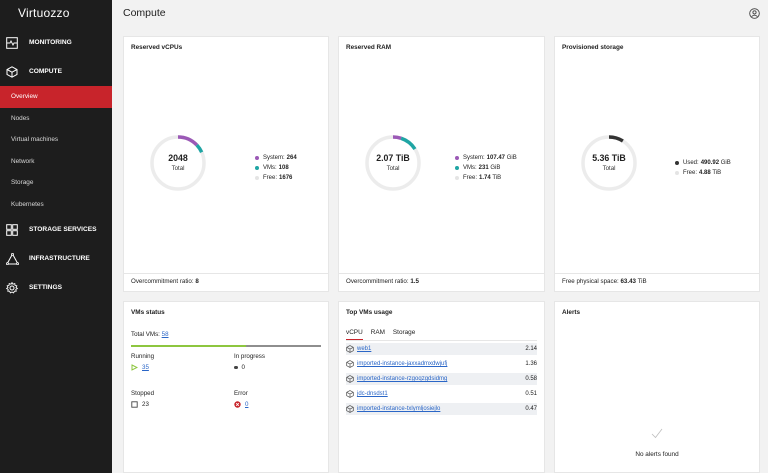 The image size is (768, 473). Describe the element at coordinates (247, 404) in the screenshot. I see `error-link: 0` at that location.